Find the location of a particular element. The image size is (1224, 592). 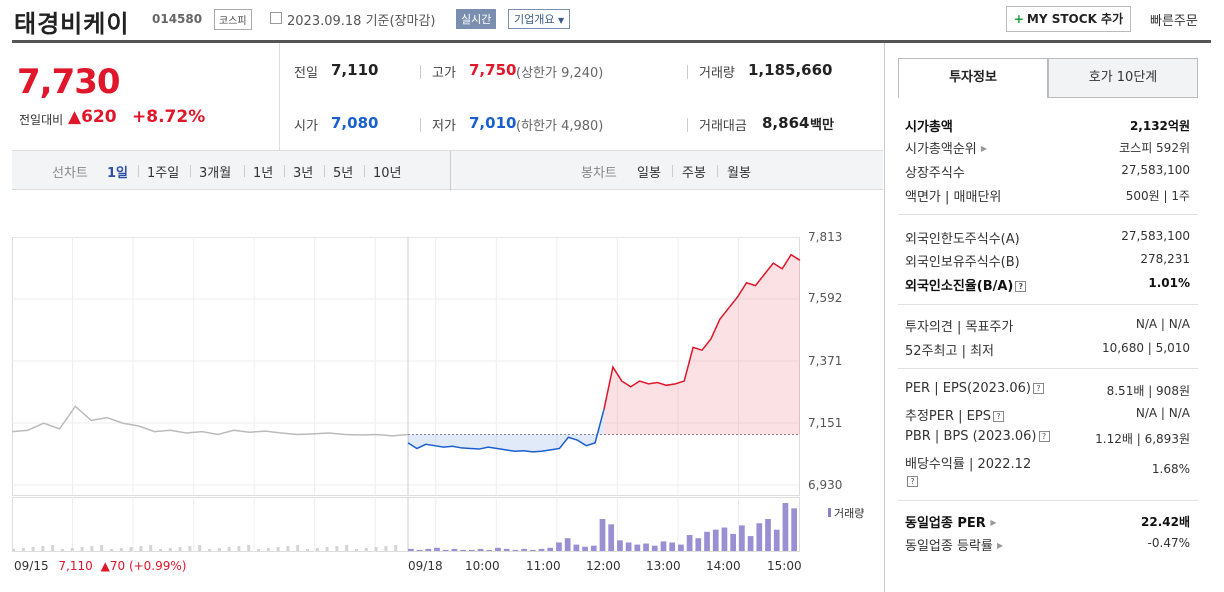

sector-chg-link: 동일업종 등락률 ▶ is located at coordinates (954, 544).